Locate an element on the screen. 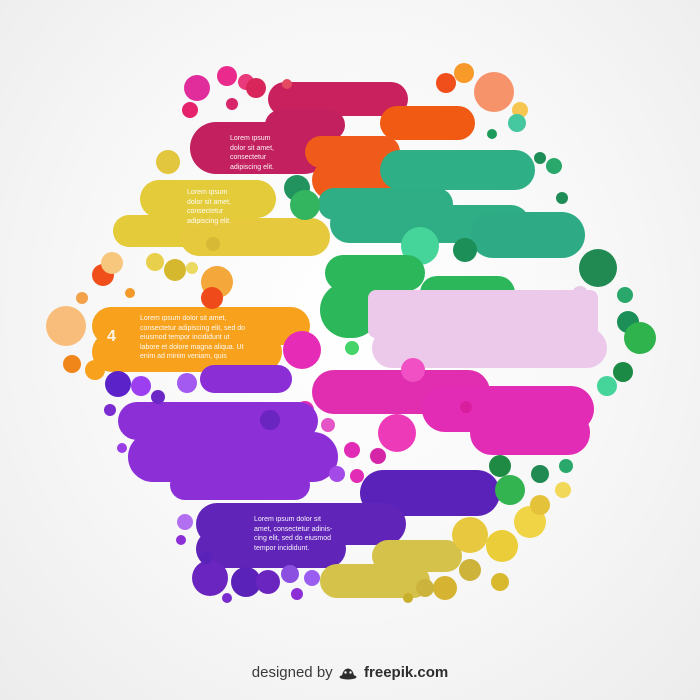 This screenshot has height=700, width=700. attribution-prefix: designed by is located at coordinates (292, 672).